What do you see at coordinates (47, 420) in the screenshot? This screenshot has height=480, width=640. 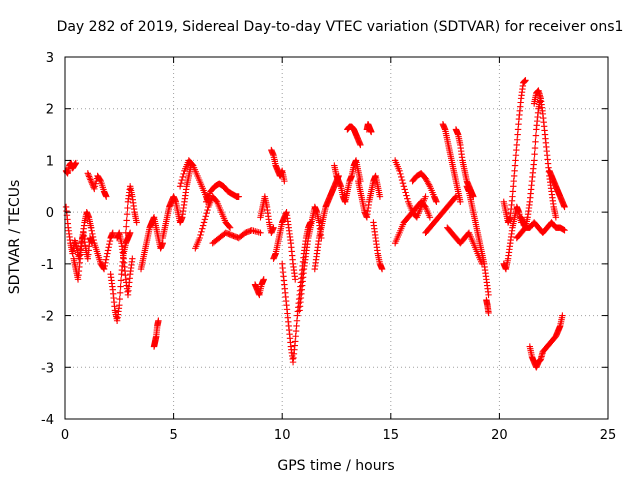 I see `y-tick-label: -4` at bounding box center [47, 420].